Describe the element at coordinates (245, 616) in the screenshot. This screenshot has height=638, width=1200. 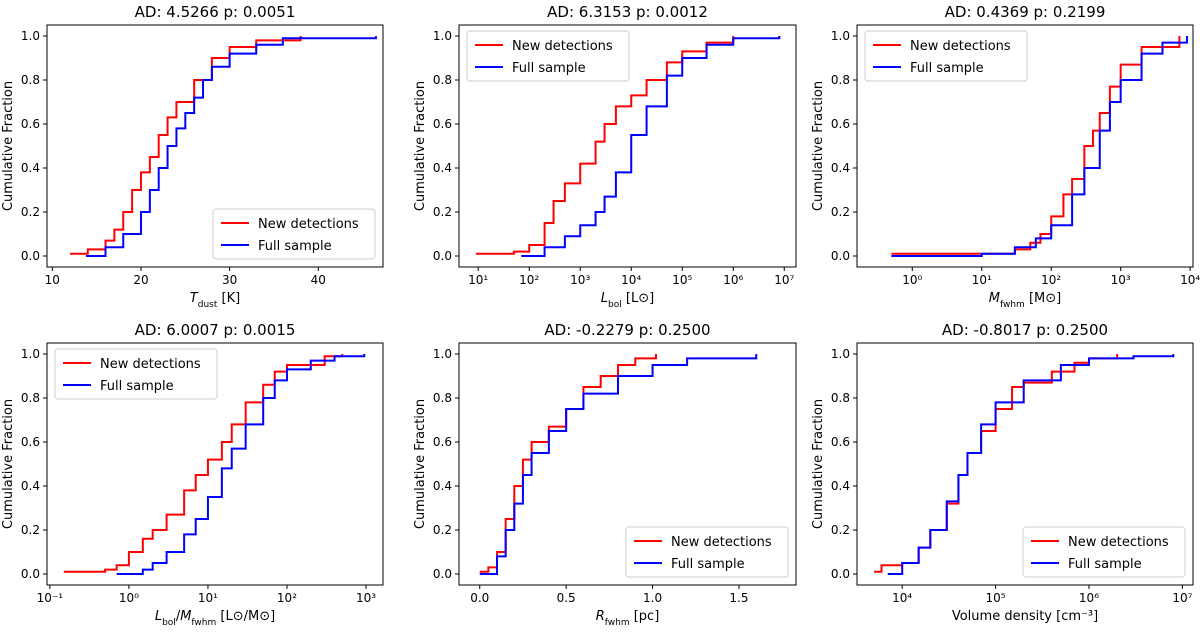
I see `x-axis-label-part: [L⊙/M⊙]` at that location.